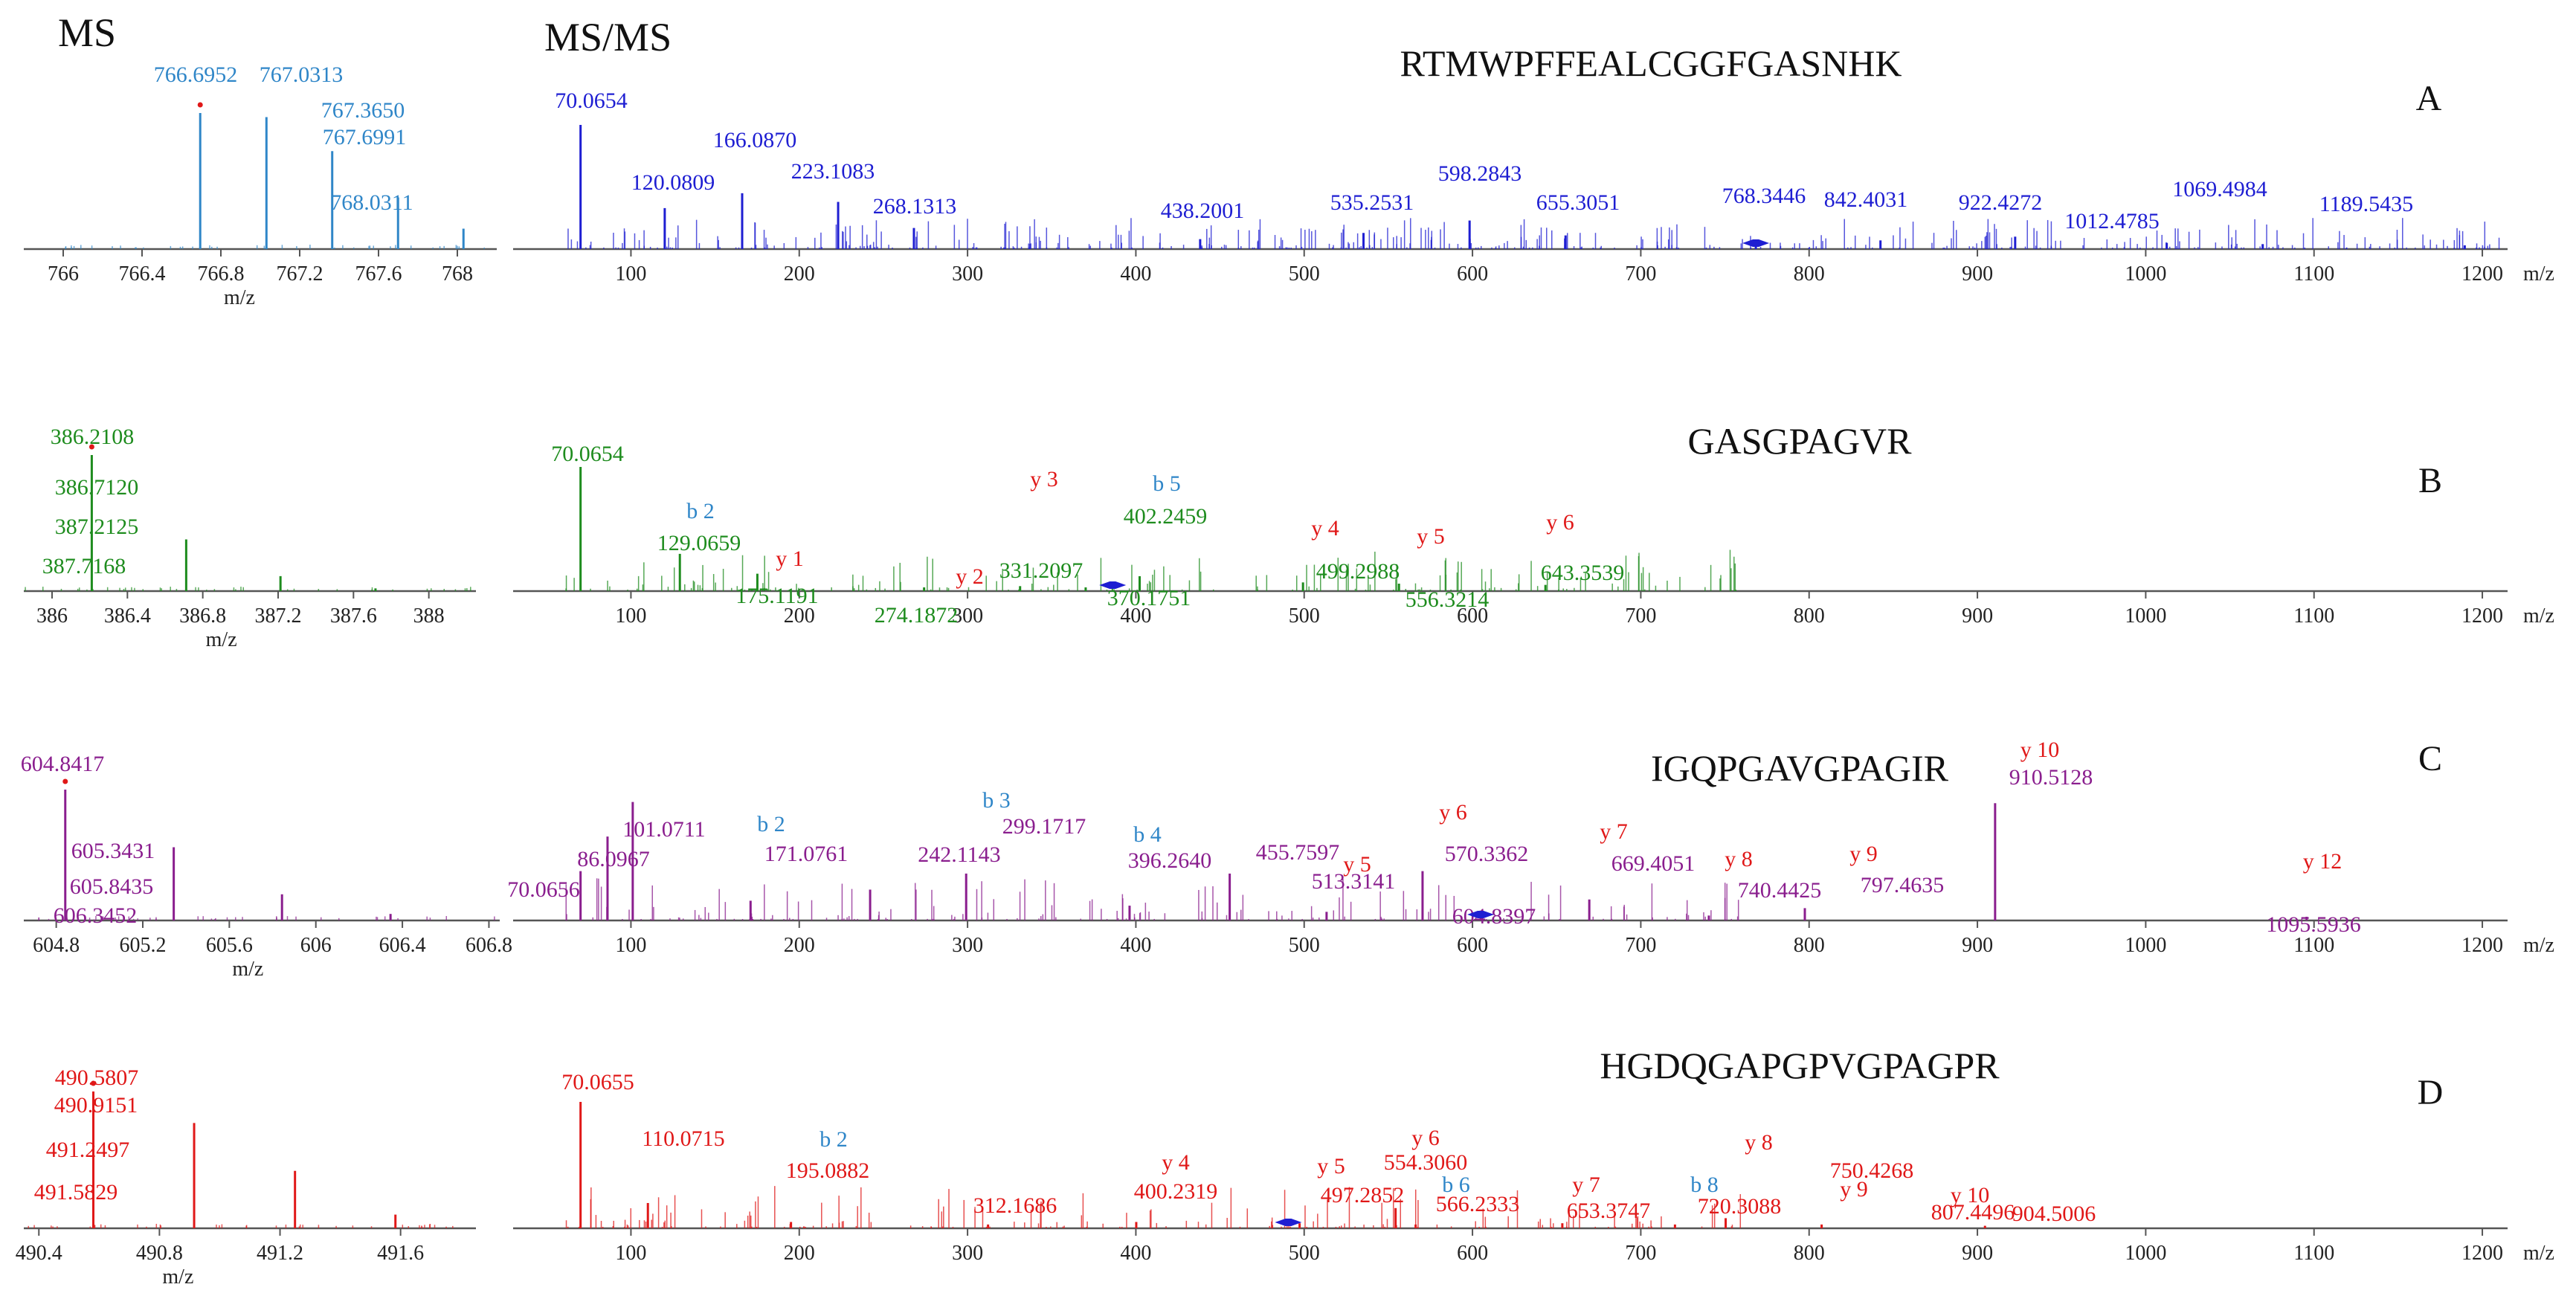  What do you see at coordinates (1170, 860) in the screenshot?
I see `C-msms-peak-label: 396.2640` at bounding box center [1170, 860].